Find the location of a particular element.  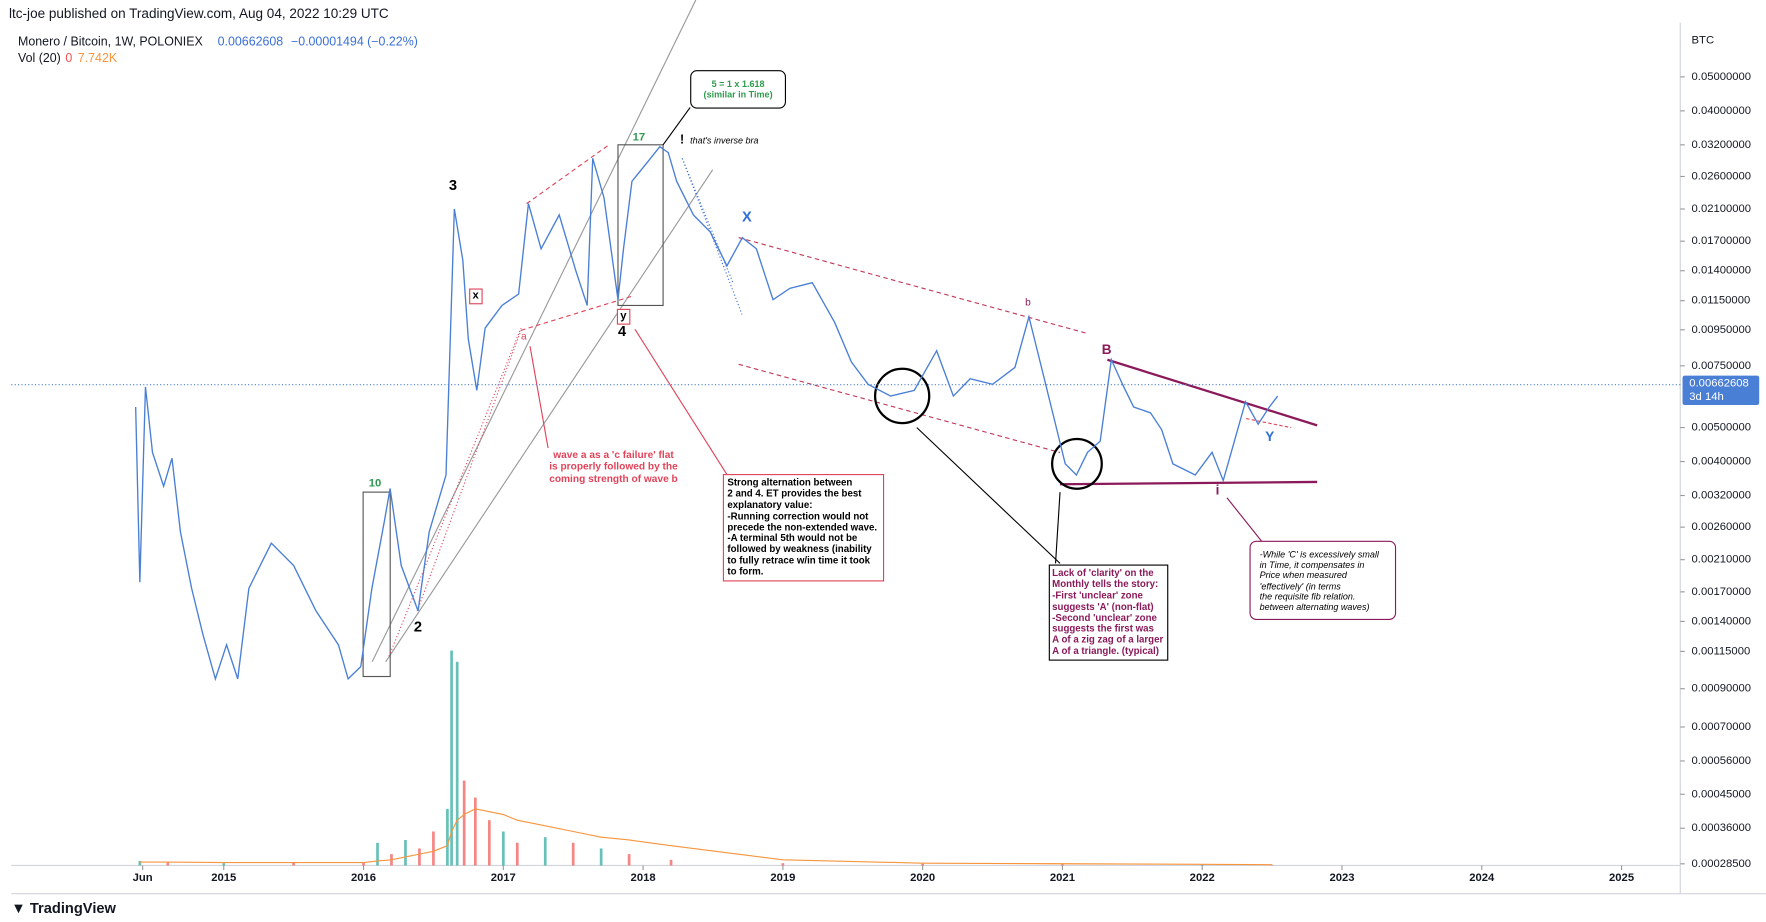

annotation: y is located at coordinates (623, 316).